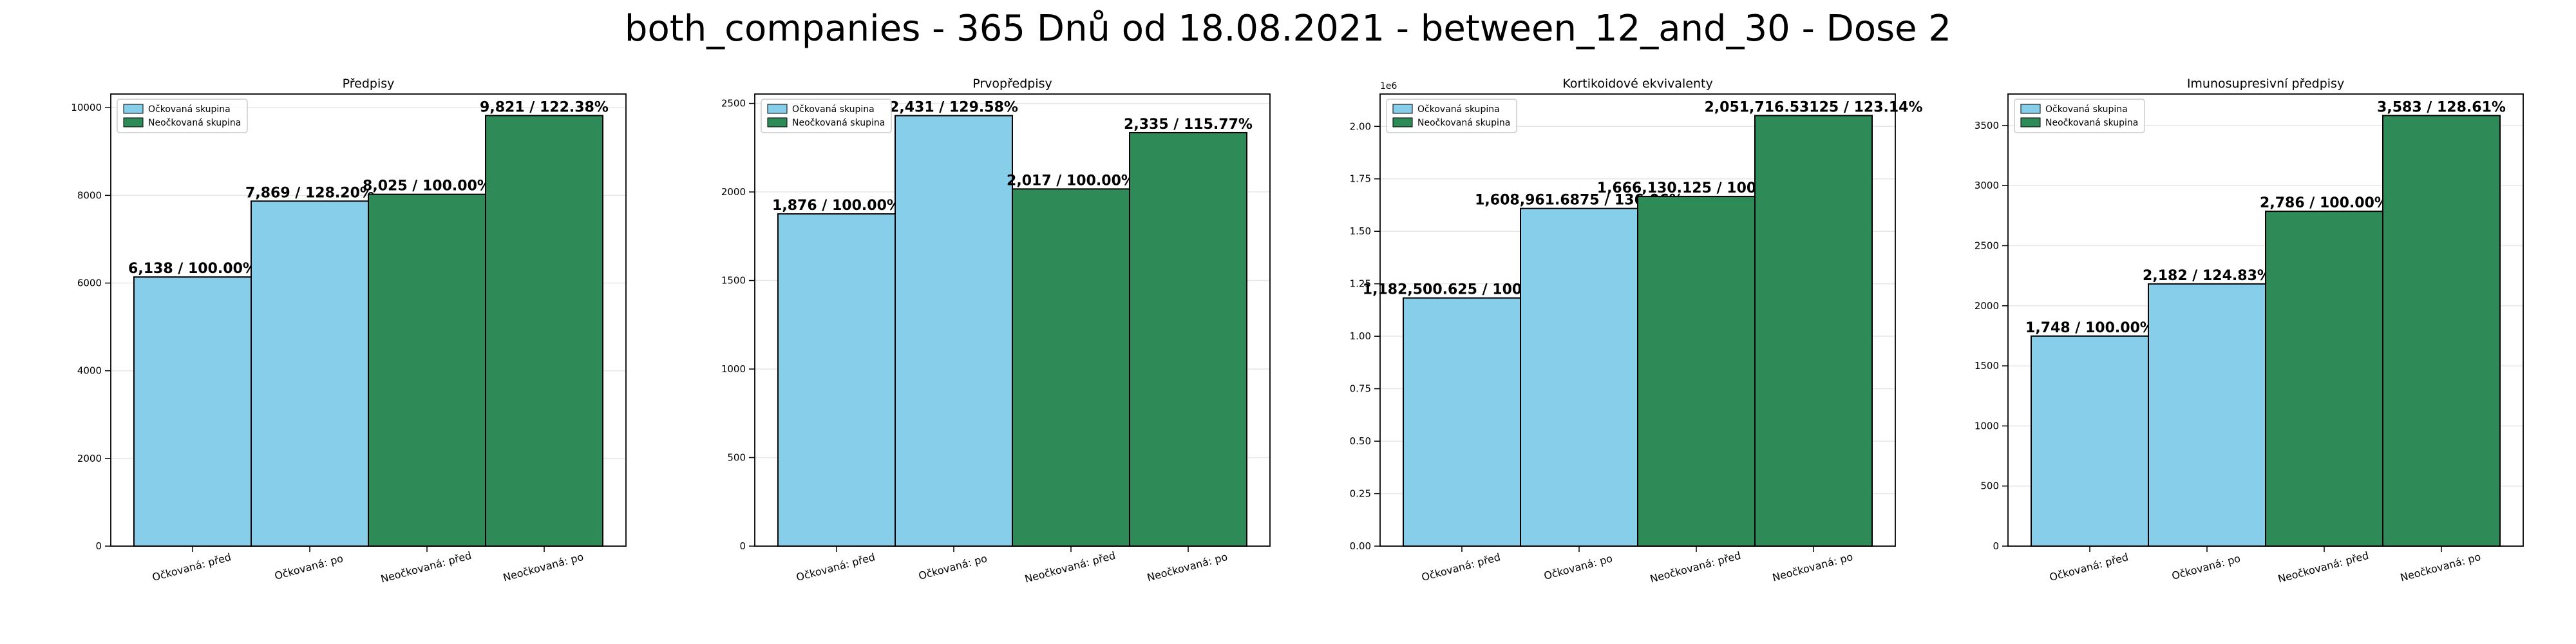 The width and height of the screenshot is (2576, 644). I want to click on chart-title: Kortikoidové ekvivalenty, so click(1637, 84).